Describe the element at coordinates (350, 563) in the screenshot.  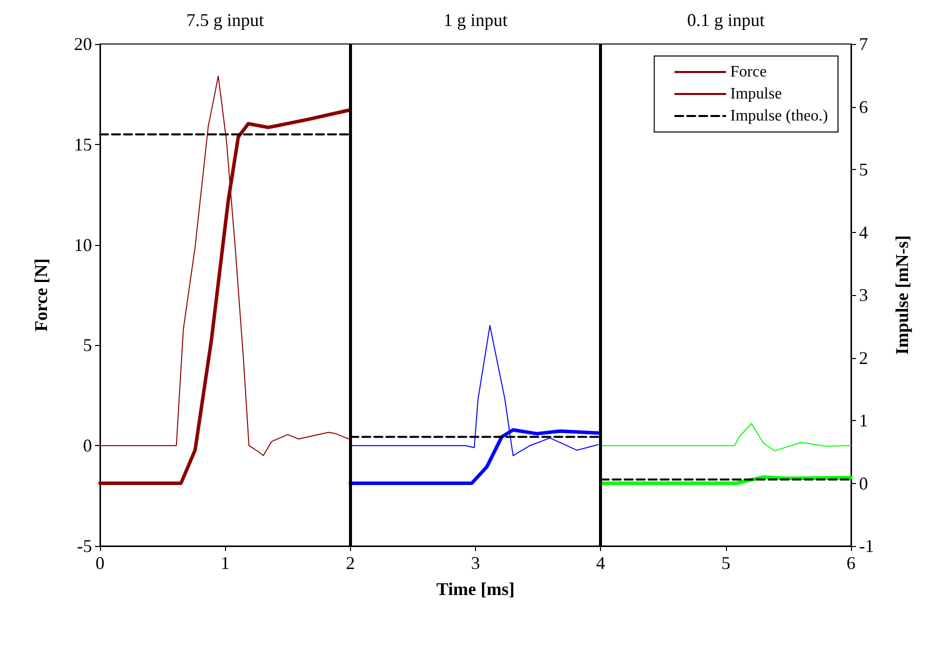
I see `x-tick-label: 2` at that location.